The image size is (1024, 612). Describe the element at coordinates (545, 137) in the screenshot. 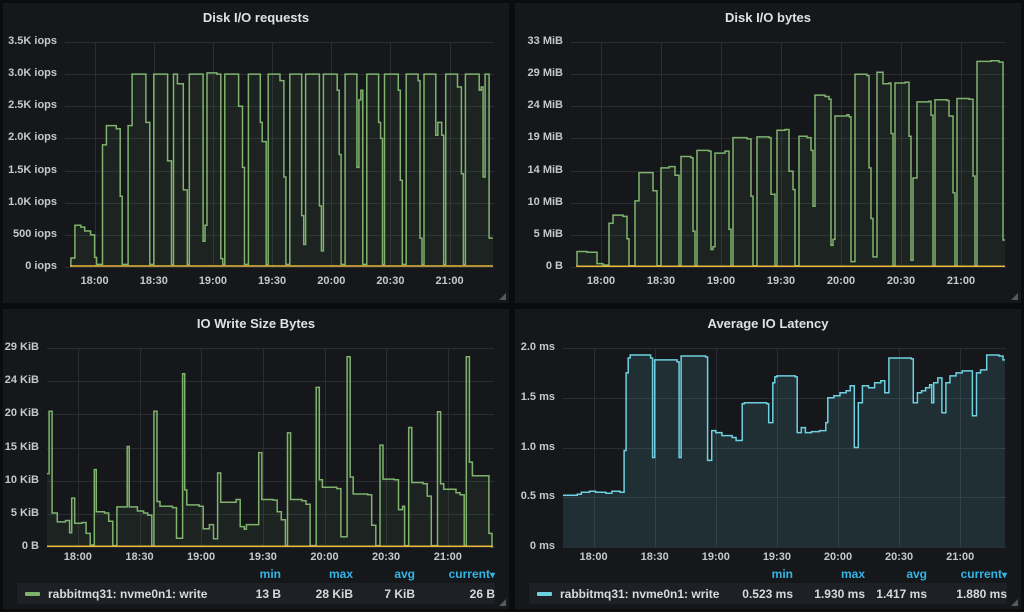

I see `y-tick-label: 19 MiB` at that location.